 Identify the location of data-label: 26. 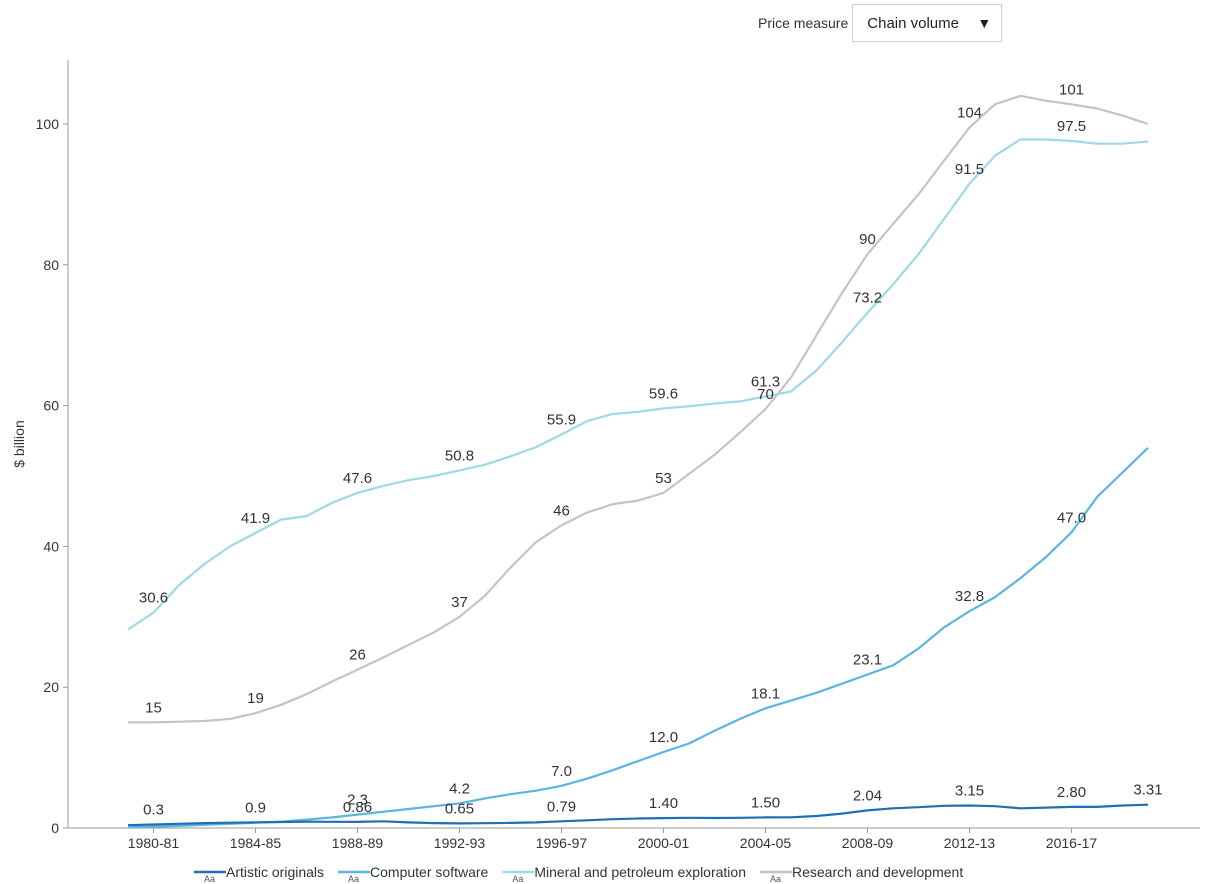
(357, 655).